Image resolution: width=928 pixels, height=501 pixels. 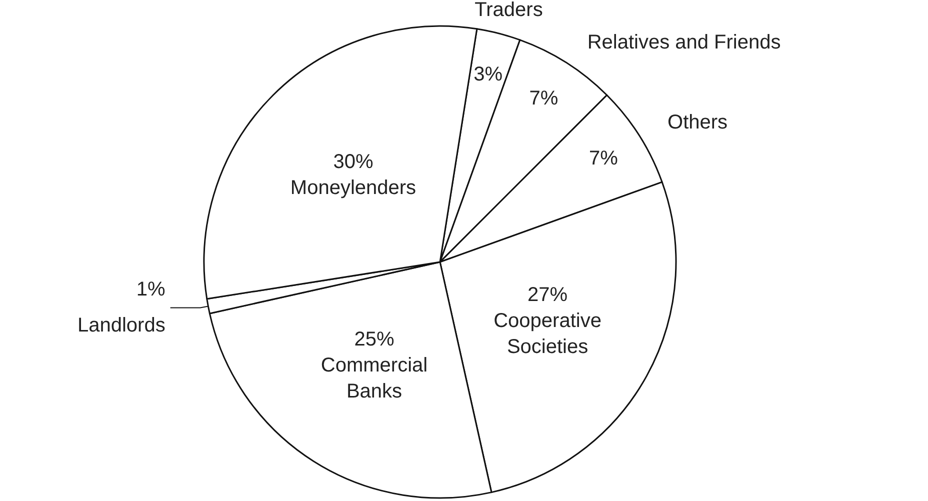 What do you see at coordinates (121, 325) in the screenshot?
I see `slice-label: Landlords` at bounding box center [121, 325].